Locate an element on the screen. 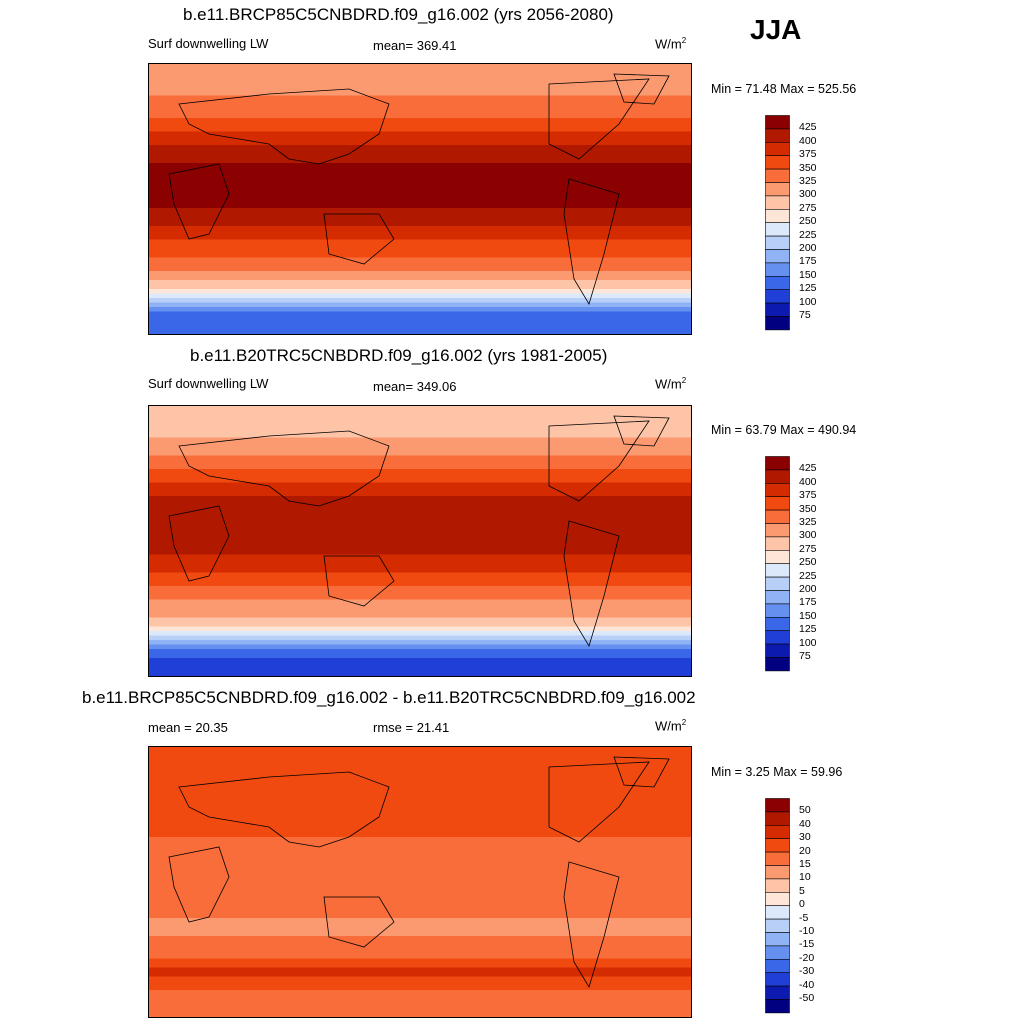 The height and width of the screenshot is (1024, 1024). panel-1-colorbar-label: 425 is located at coordinates (808, 127).